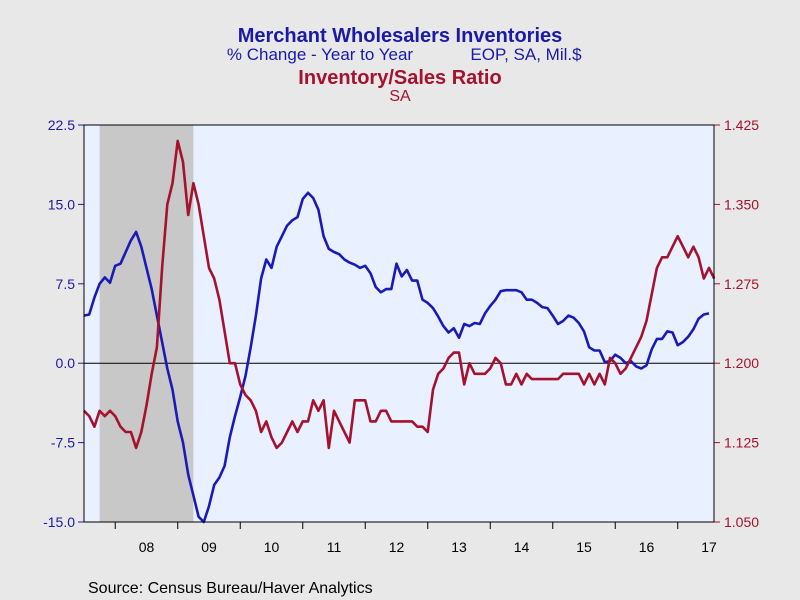  I want to click on right-tick-label: 1.275, so click(741, 284).